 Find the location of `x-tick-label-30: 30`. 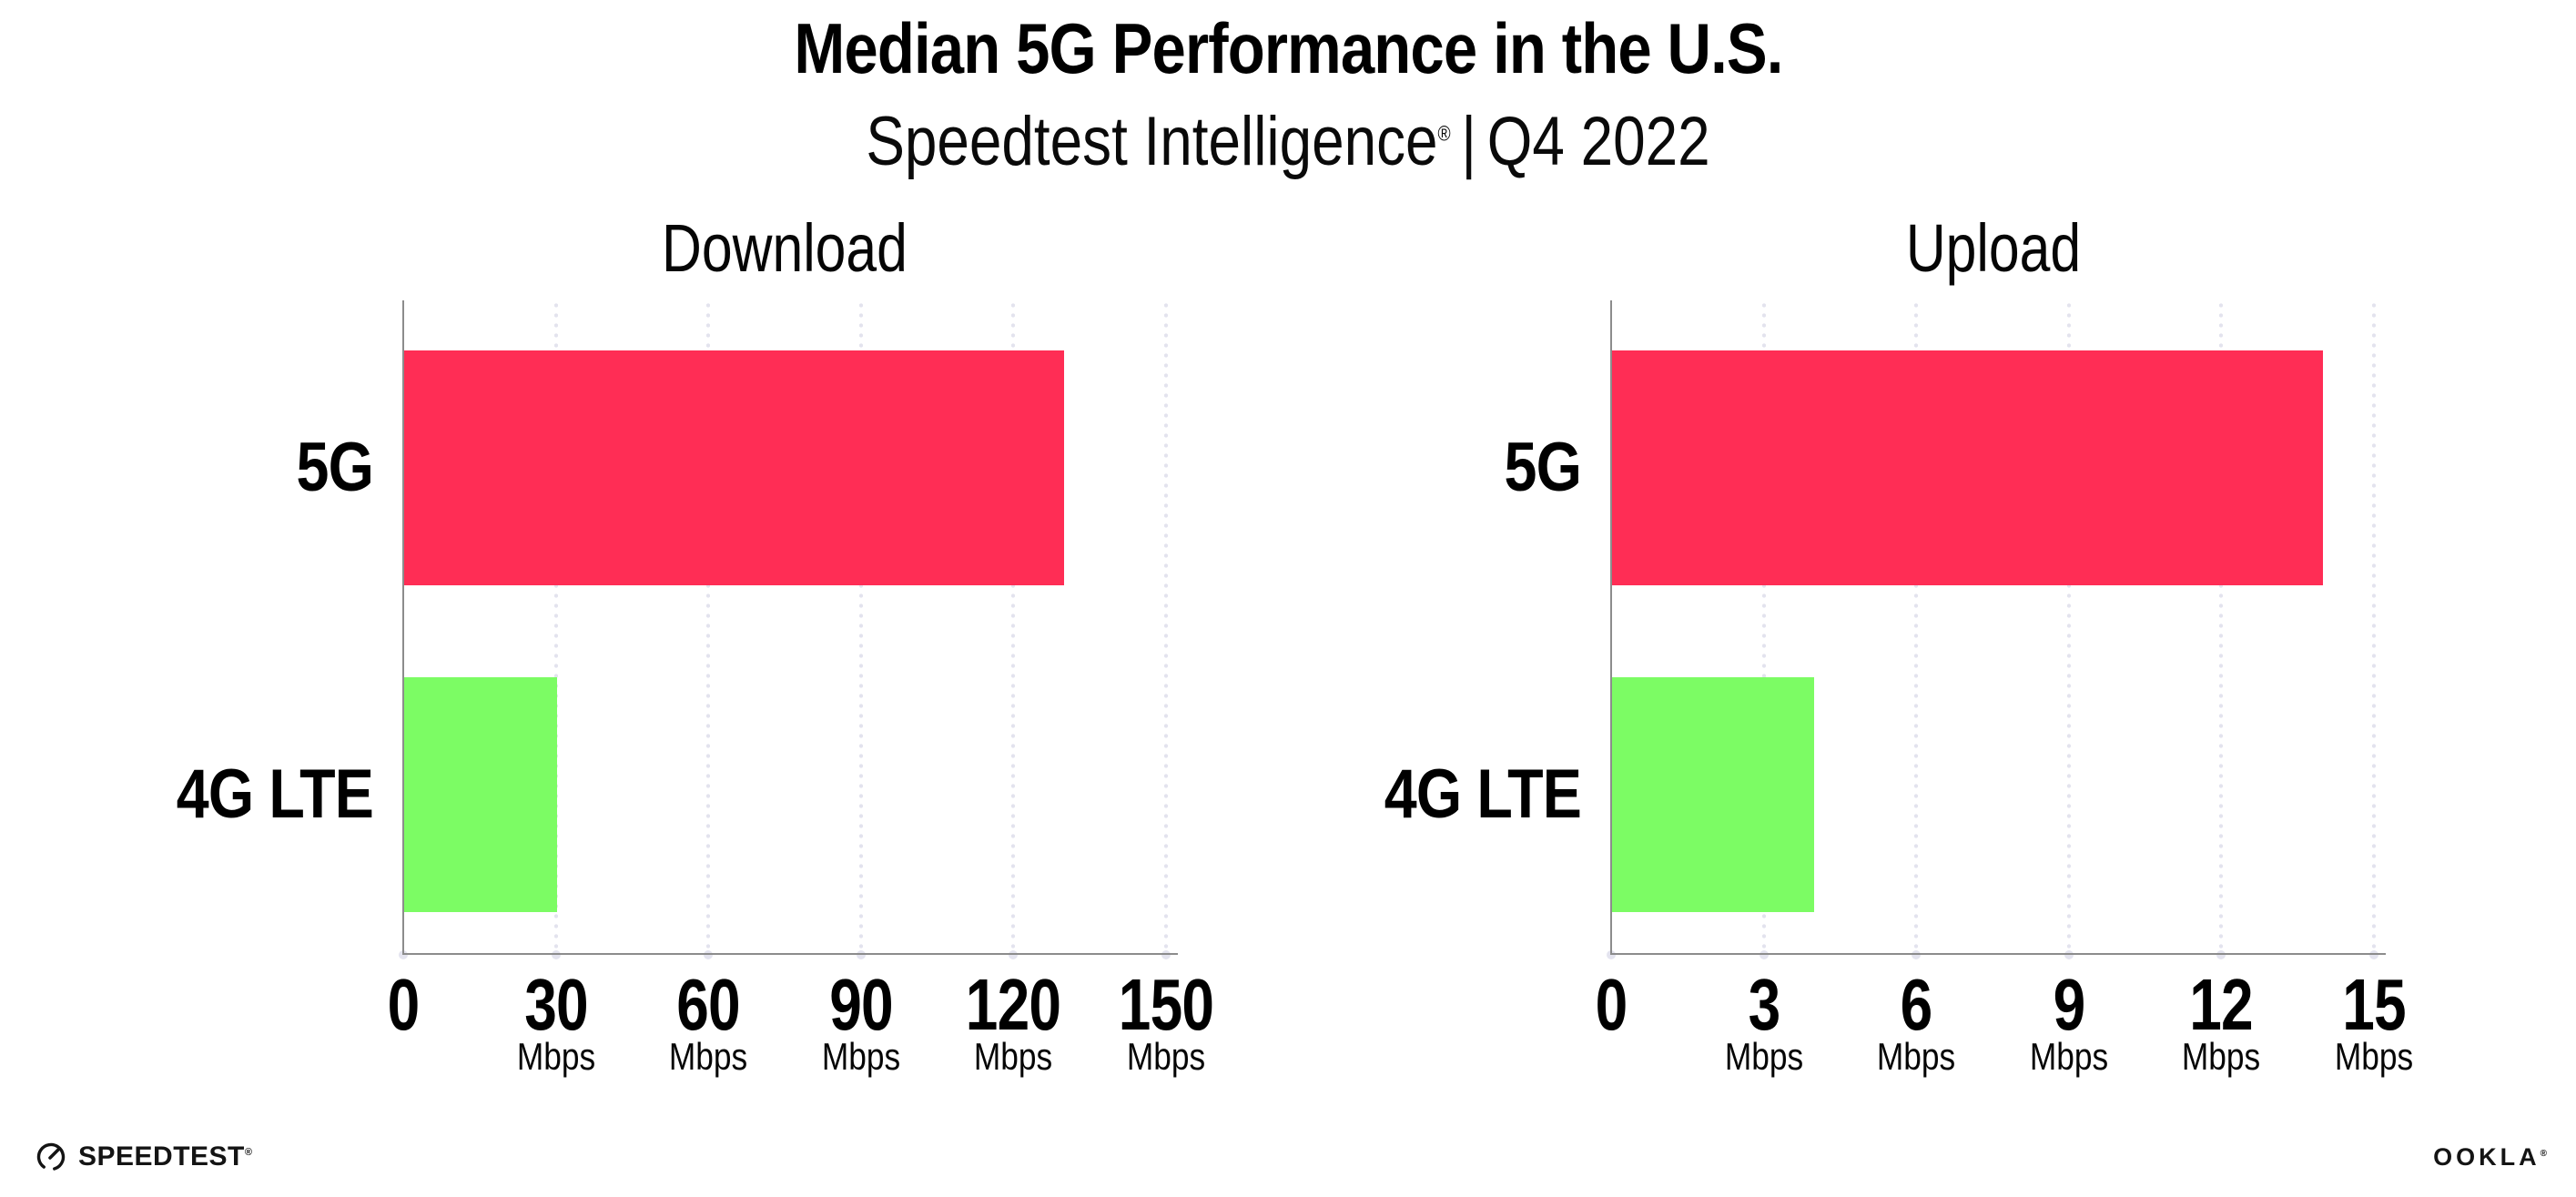

x-tick-label-30: 30 is located at coordinates (555, 1005).